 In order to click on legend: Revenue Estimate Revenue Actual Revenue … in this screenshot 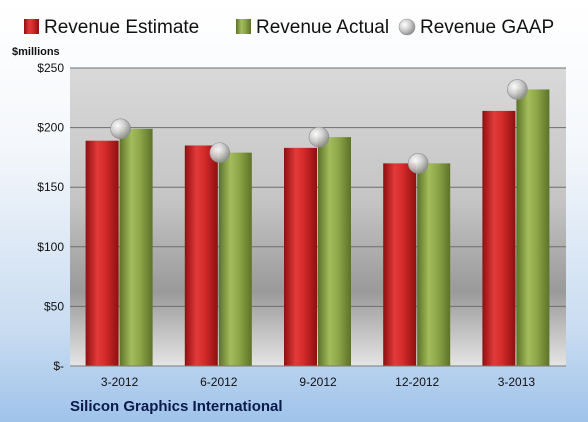, I will do `click(289, 27)`.